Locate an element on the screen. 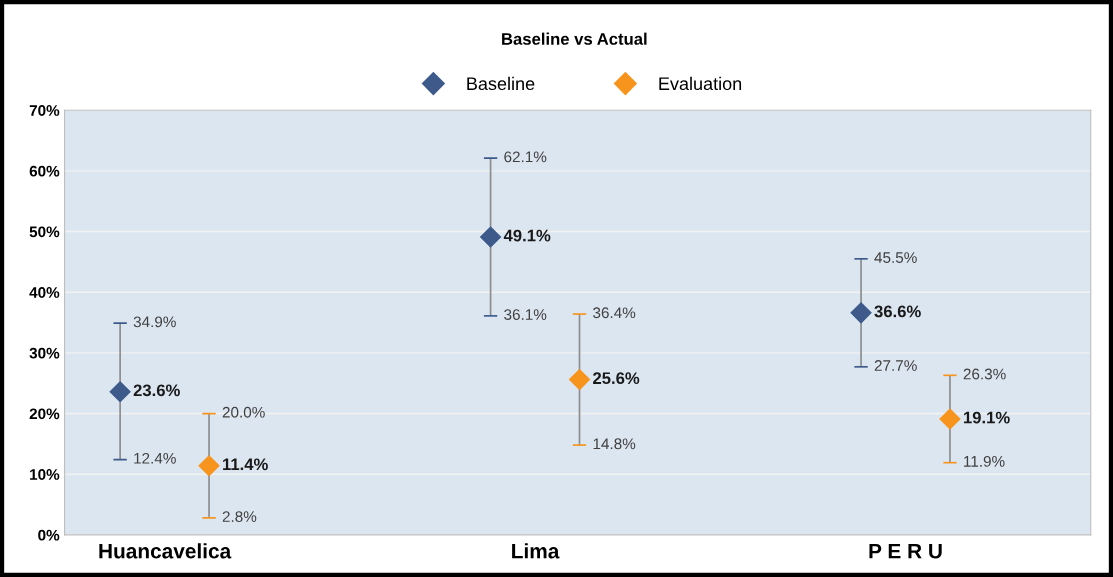  chart-title: Baseline vs Actual is located at coordinates (574, 38).